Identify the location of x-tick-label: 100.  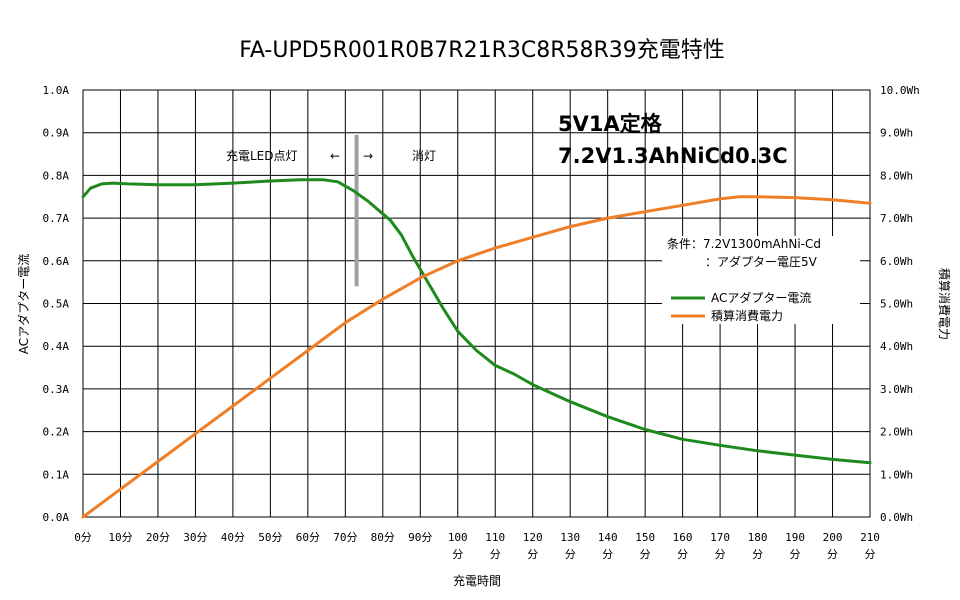
(458, 537).